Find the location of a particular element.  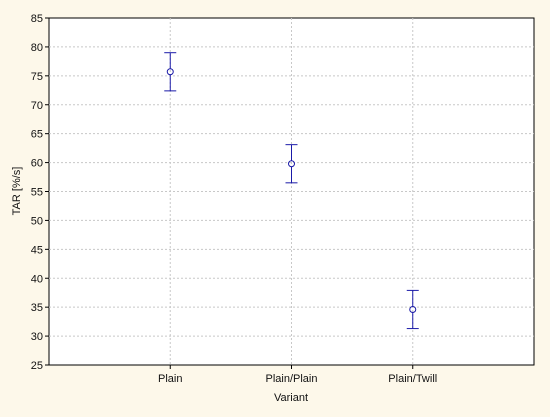

y-tick-label: 45 is located at coordinates (37, 250).